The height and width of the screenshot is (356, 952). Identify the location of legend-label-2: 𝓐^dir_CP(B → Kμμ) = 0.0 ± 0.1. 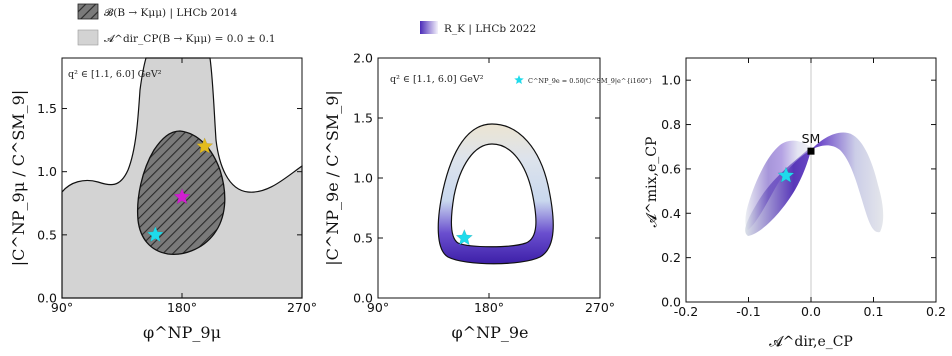
(190, 39).